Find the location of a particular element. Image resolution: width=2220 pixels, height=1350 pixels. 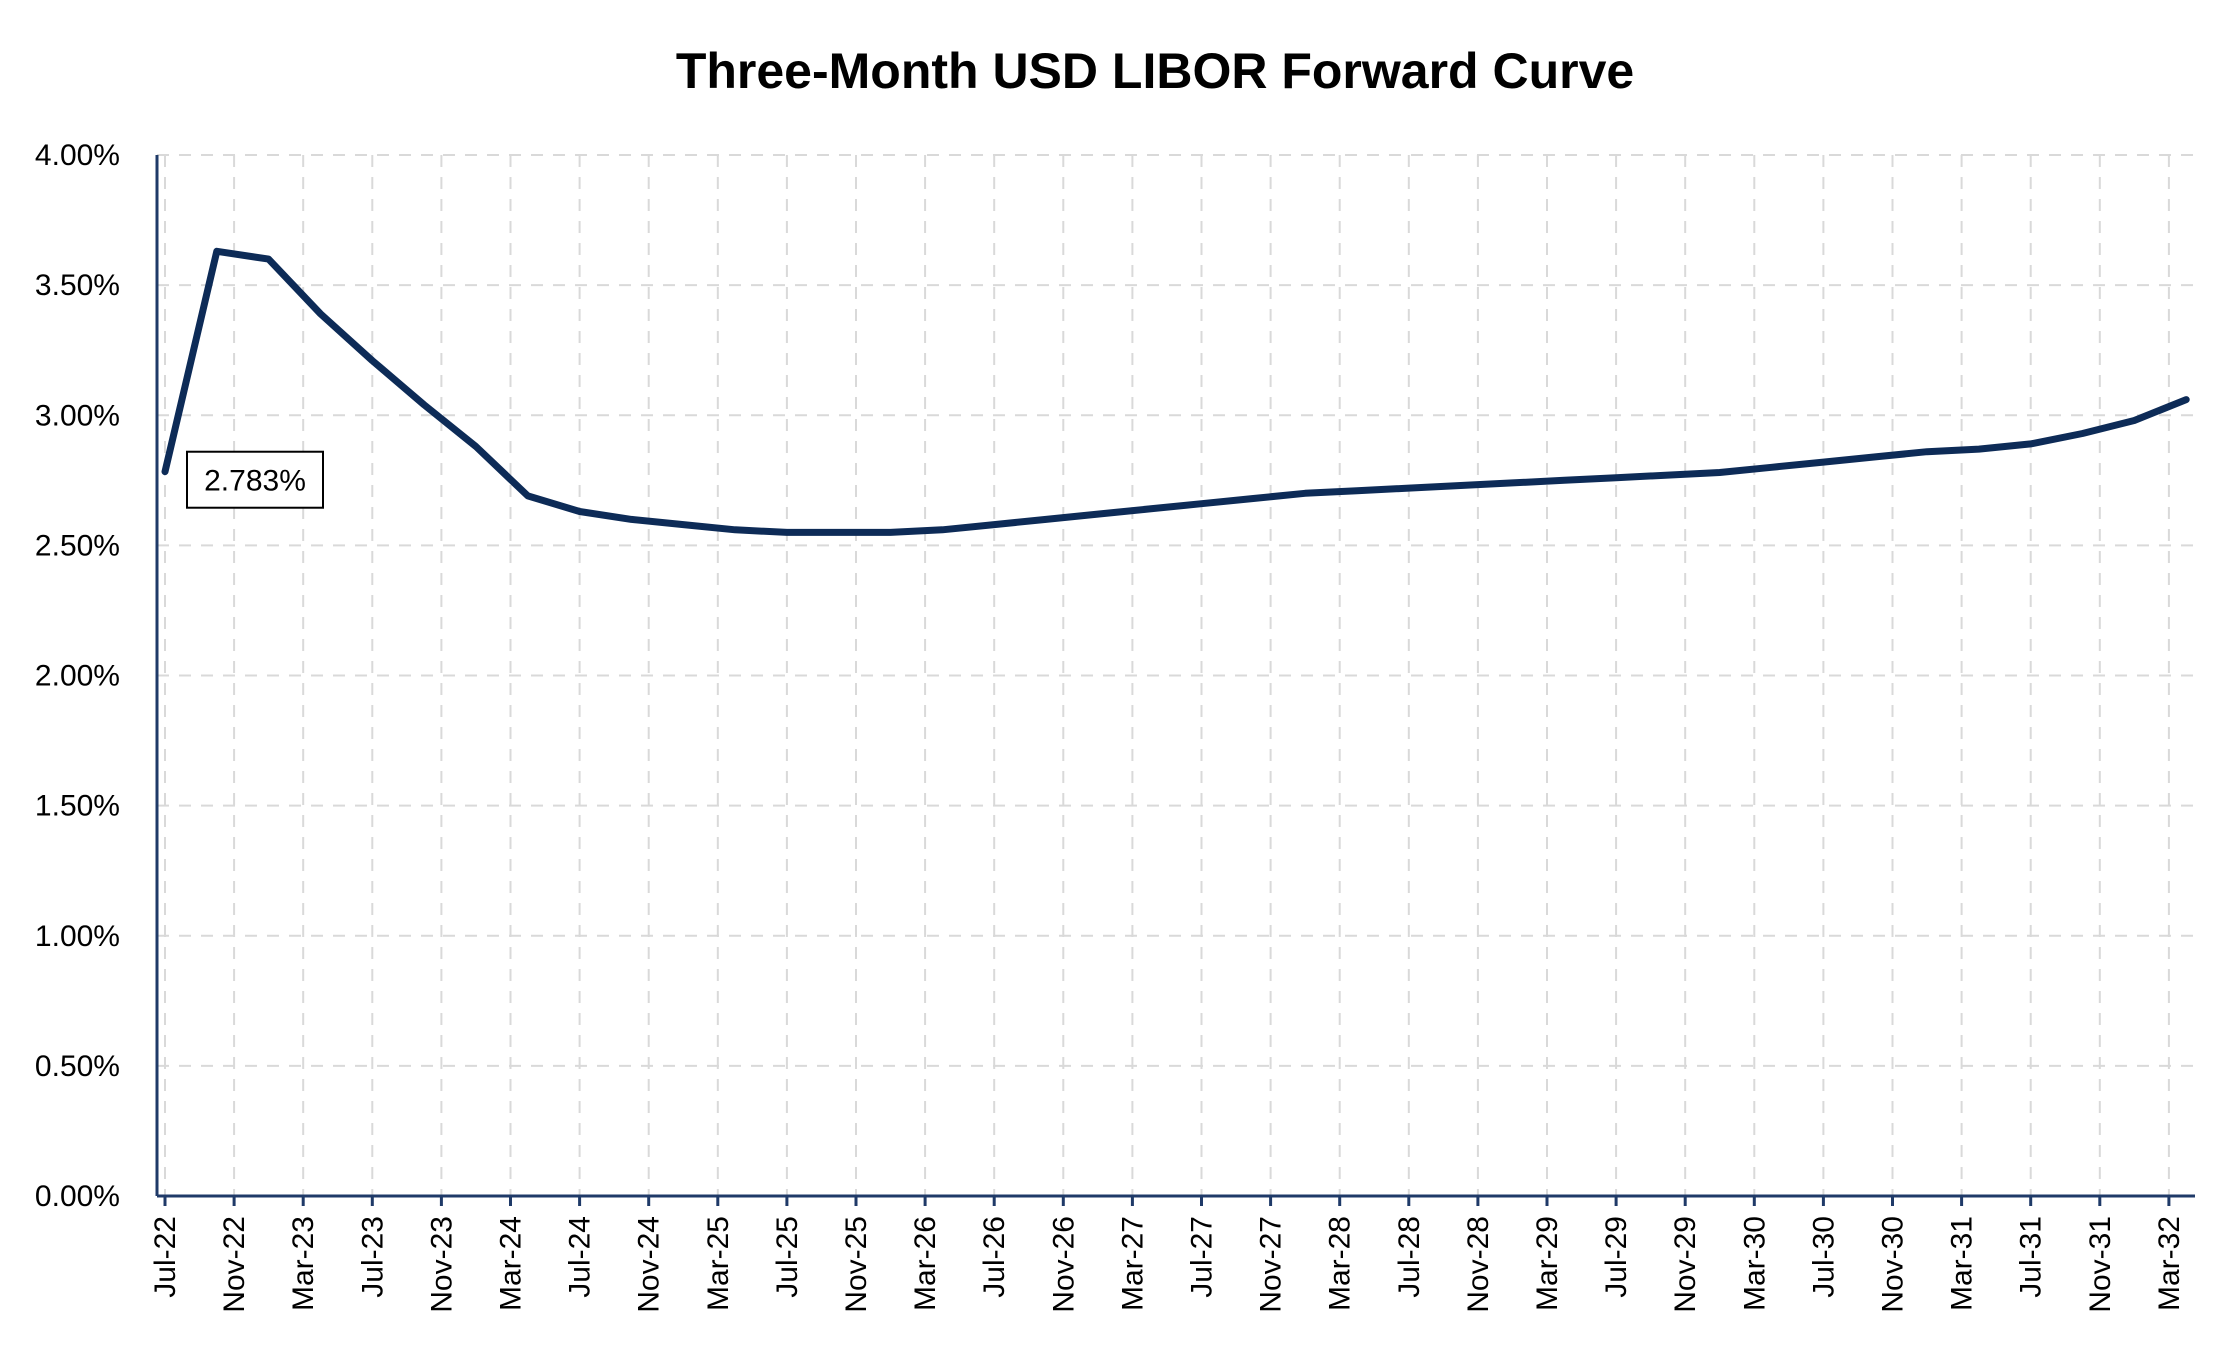

x-tick-label: Nov-27 is located at coordinates (1271, 1264).